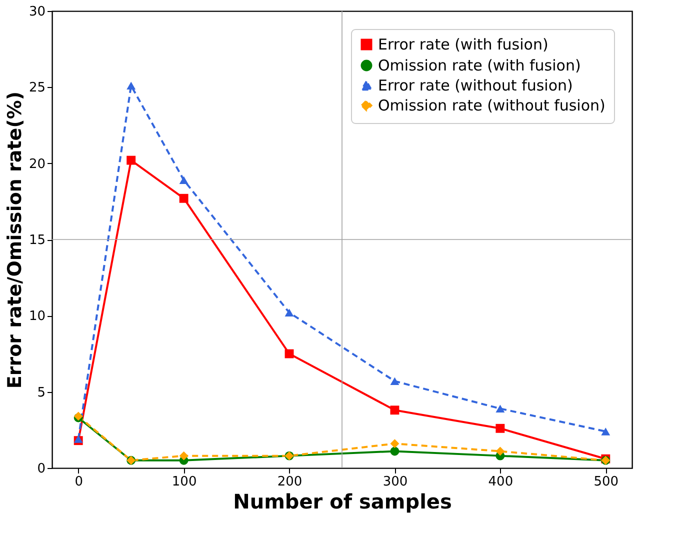 The height and width of the screenshot is (533, 684). I want to click on x-tick-label: 300, so click(395, 482).